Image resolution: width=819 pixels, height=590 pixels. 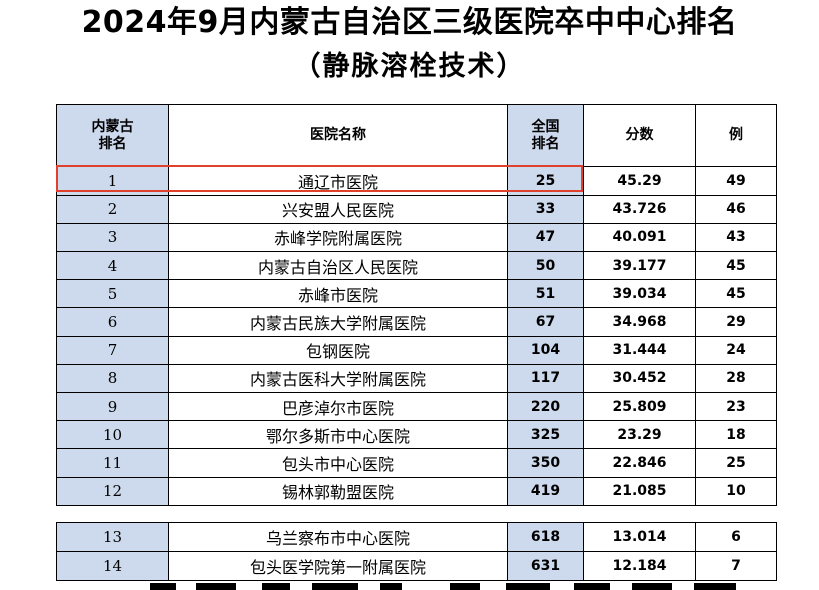 What do you see at coordinates (545, 463) in the screenshot?
I see `national-rank-cell: 350` at bounding box center [545, 463].